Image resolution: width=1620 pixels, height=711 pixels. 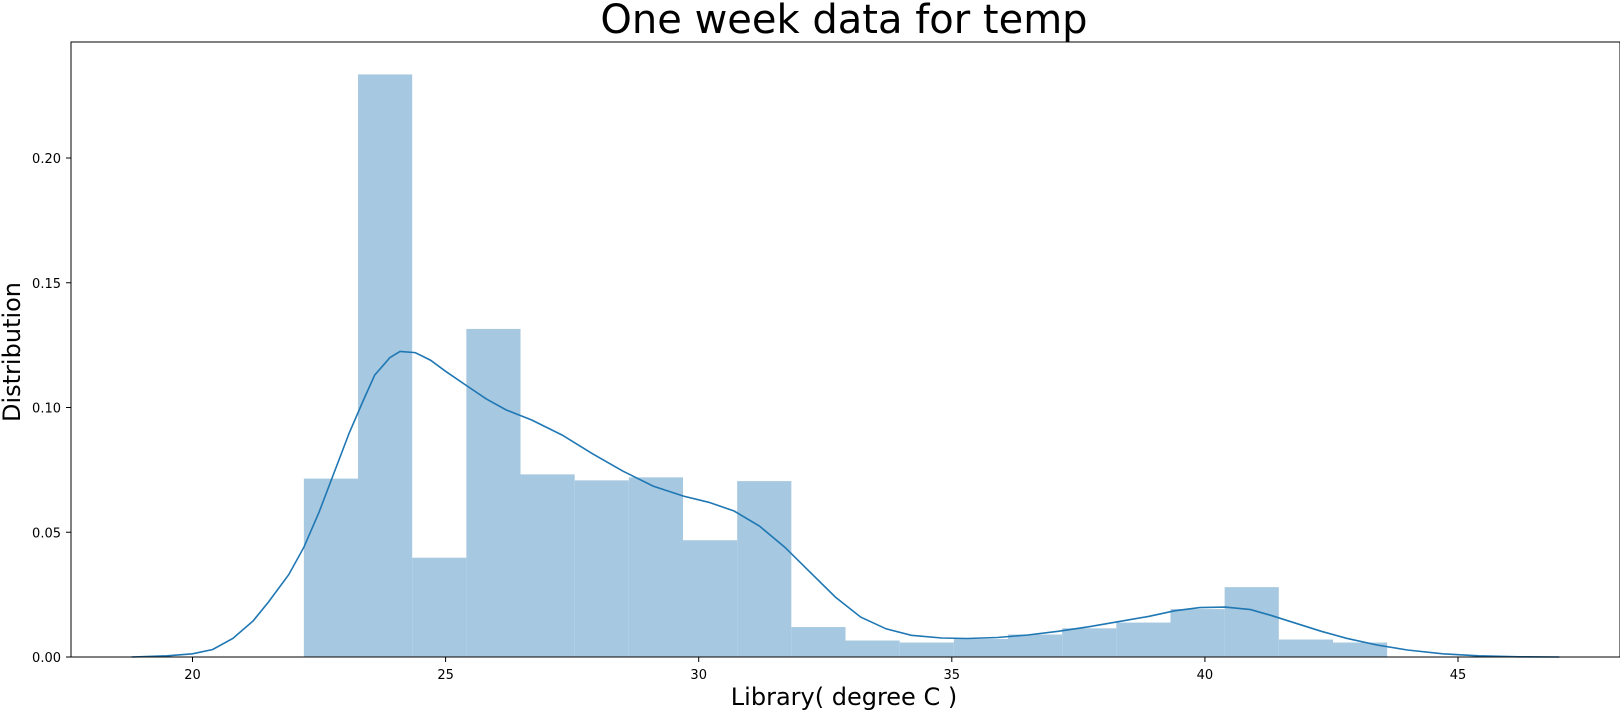 I want to click on y-axis-label: Distribution, so click(x=13, y=352).